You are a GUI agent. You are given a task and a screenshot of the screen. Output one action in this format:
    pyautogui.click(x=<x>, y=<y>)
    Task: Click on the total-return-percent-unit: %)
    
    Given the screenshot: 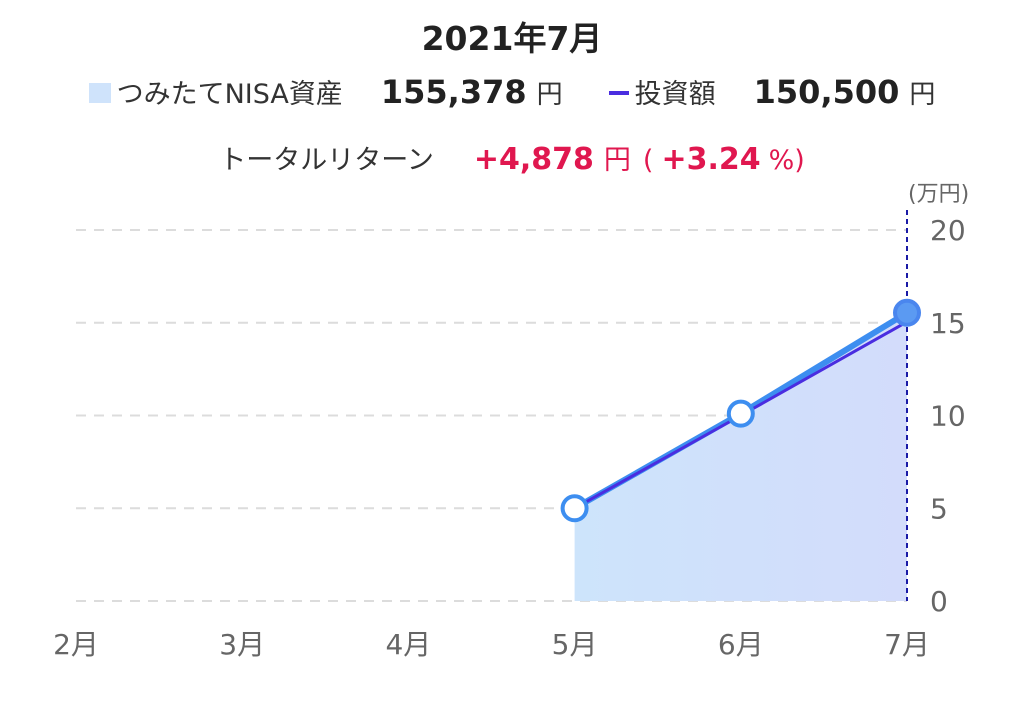 What is the action you would take?
    pyautogui.click(x=786, y=160)
    